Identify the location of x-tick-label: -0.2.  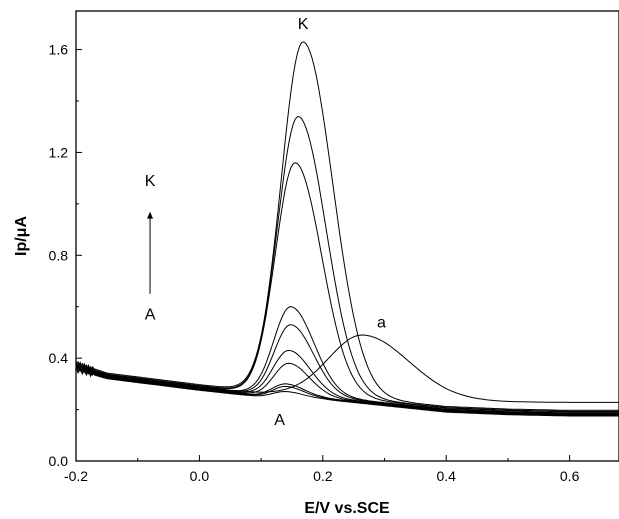
(76, 476).